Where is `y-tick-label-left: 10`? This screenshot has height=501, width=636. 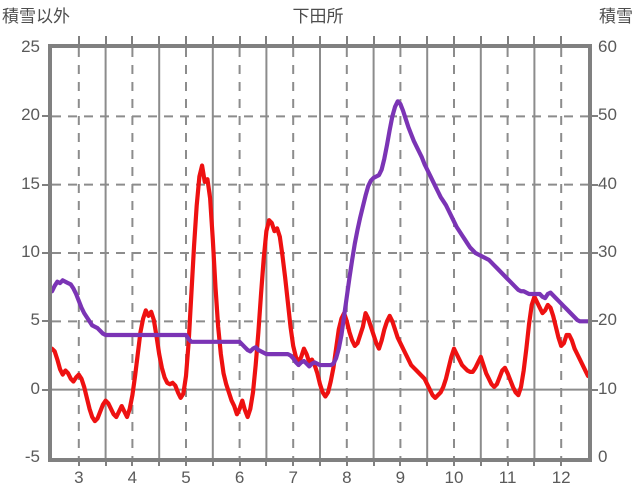
y-tick-label-left: 10 is located at coordinates (30, 251).